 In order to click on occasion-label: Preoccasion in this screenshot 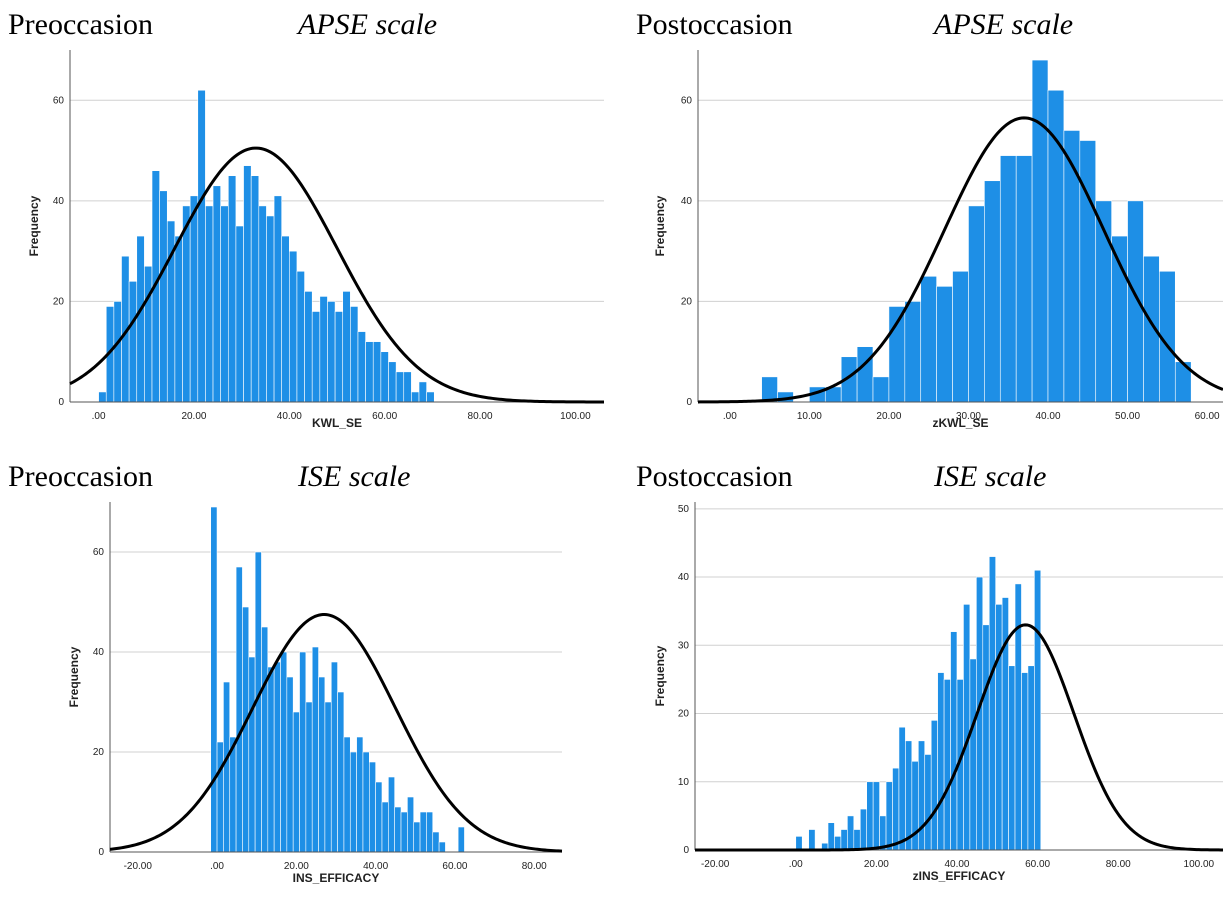, I will do `click(80, 24)`.